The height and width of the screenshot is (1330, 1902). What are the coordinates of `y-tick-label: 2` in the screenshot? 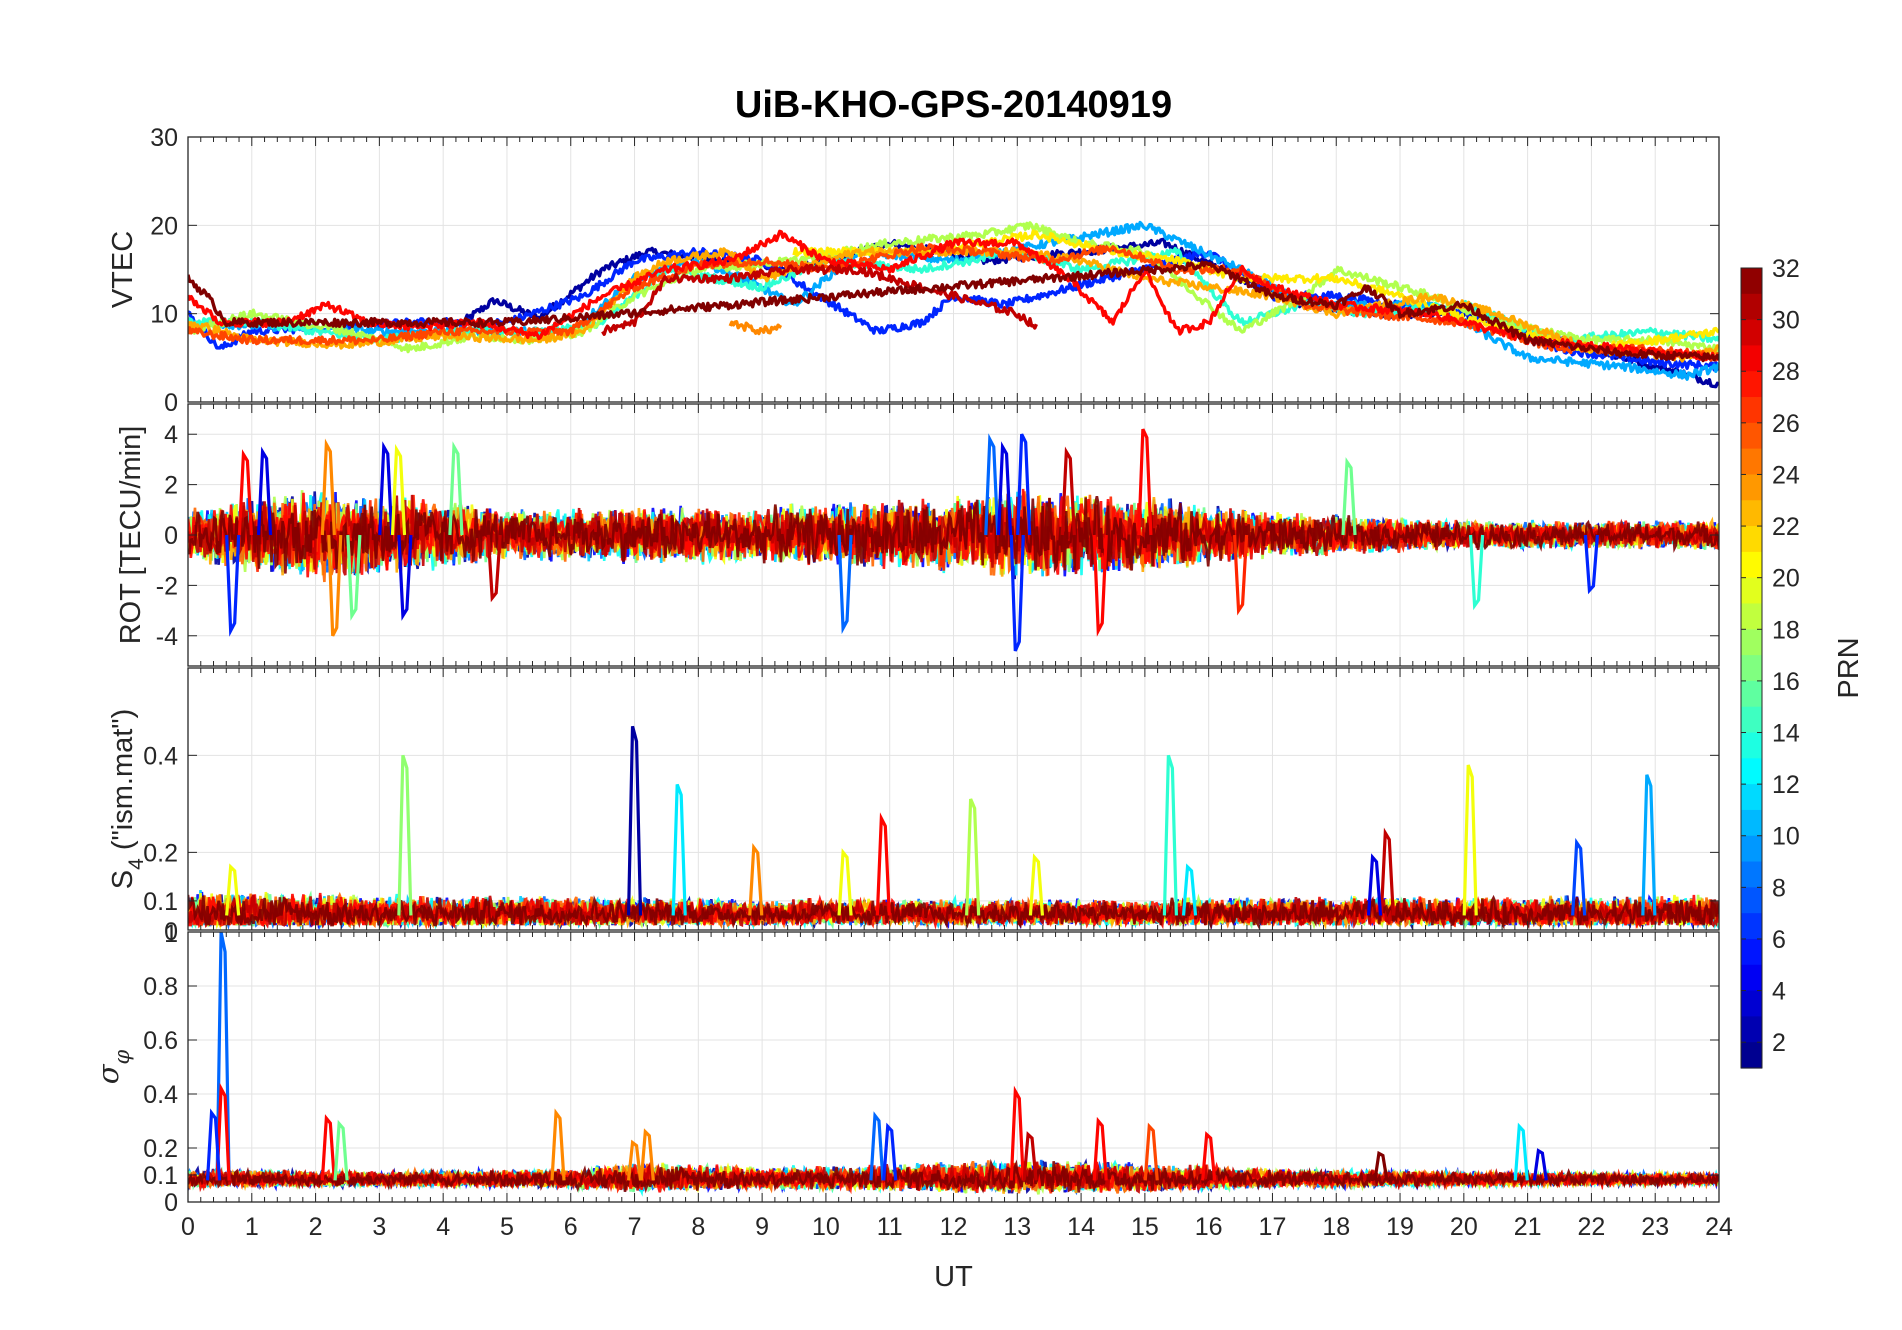 It's located at (171, 486).